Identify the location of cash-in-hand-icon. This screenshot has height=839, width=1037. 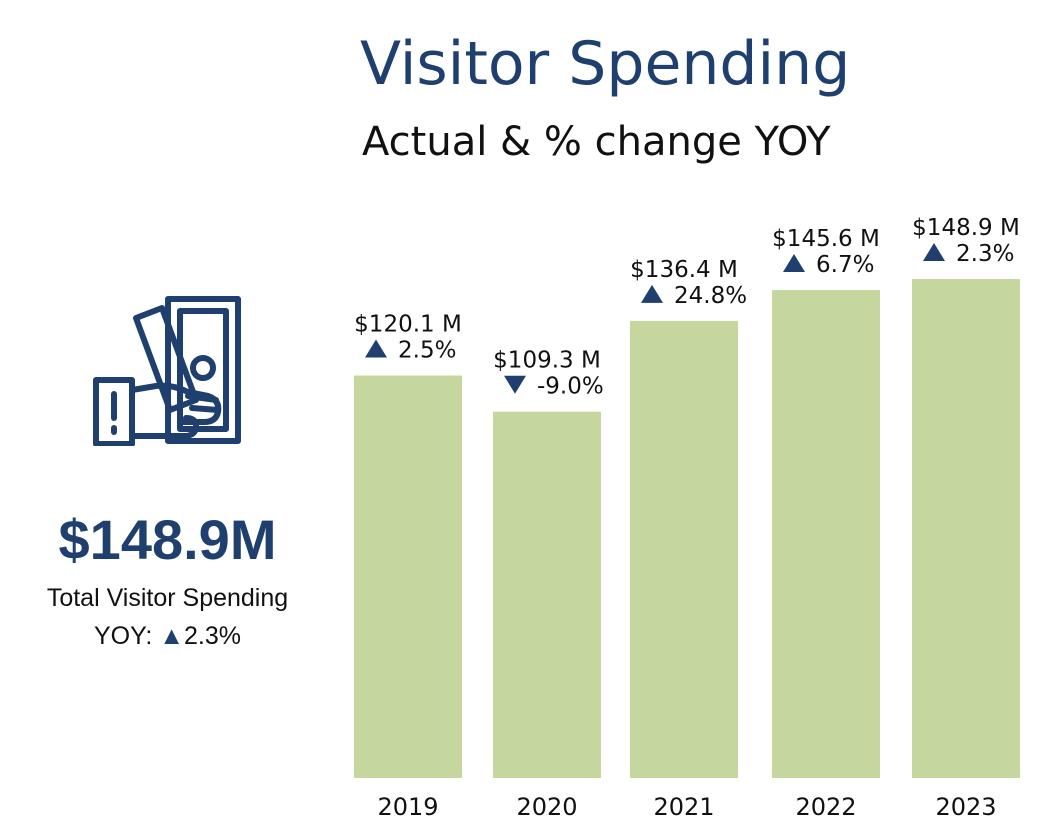
(167, 371).